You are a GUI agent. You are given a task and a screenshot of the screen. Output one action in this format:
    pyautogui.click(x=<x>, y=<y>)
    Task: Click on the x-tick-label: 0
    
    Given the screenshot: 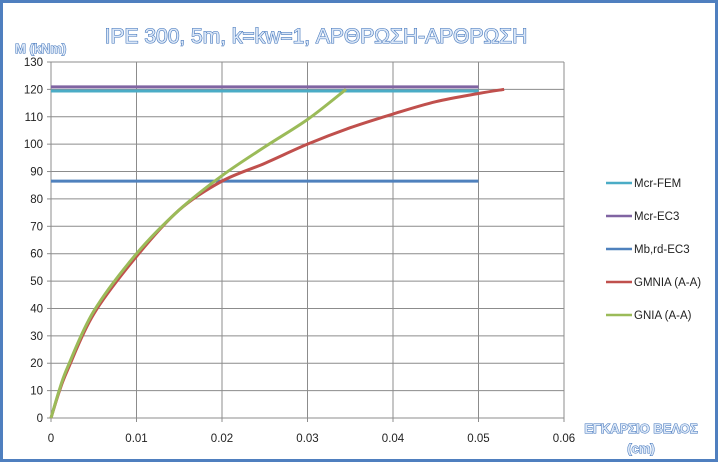 What is the action you would take?
    pyautogui.click(x=51, y=439)
    